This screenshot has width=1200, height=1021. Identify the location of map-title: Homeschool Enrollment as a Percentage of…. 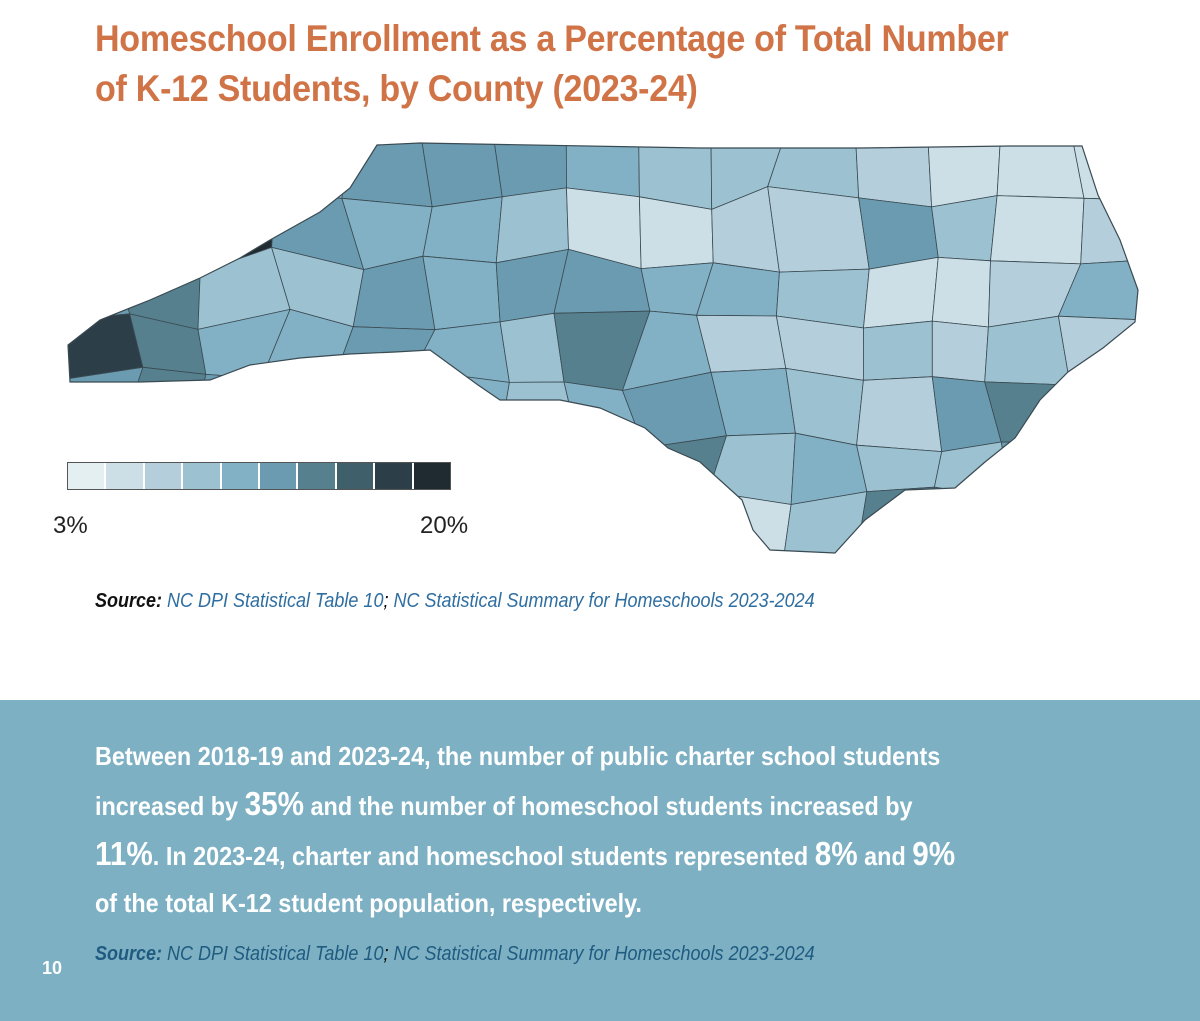
(592, 64).